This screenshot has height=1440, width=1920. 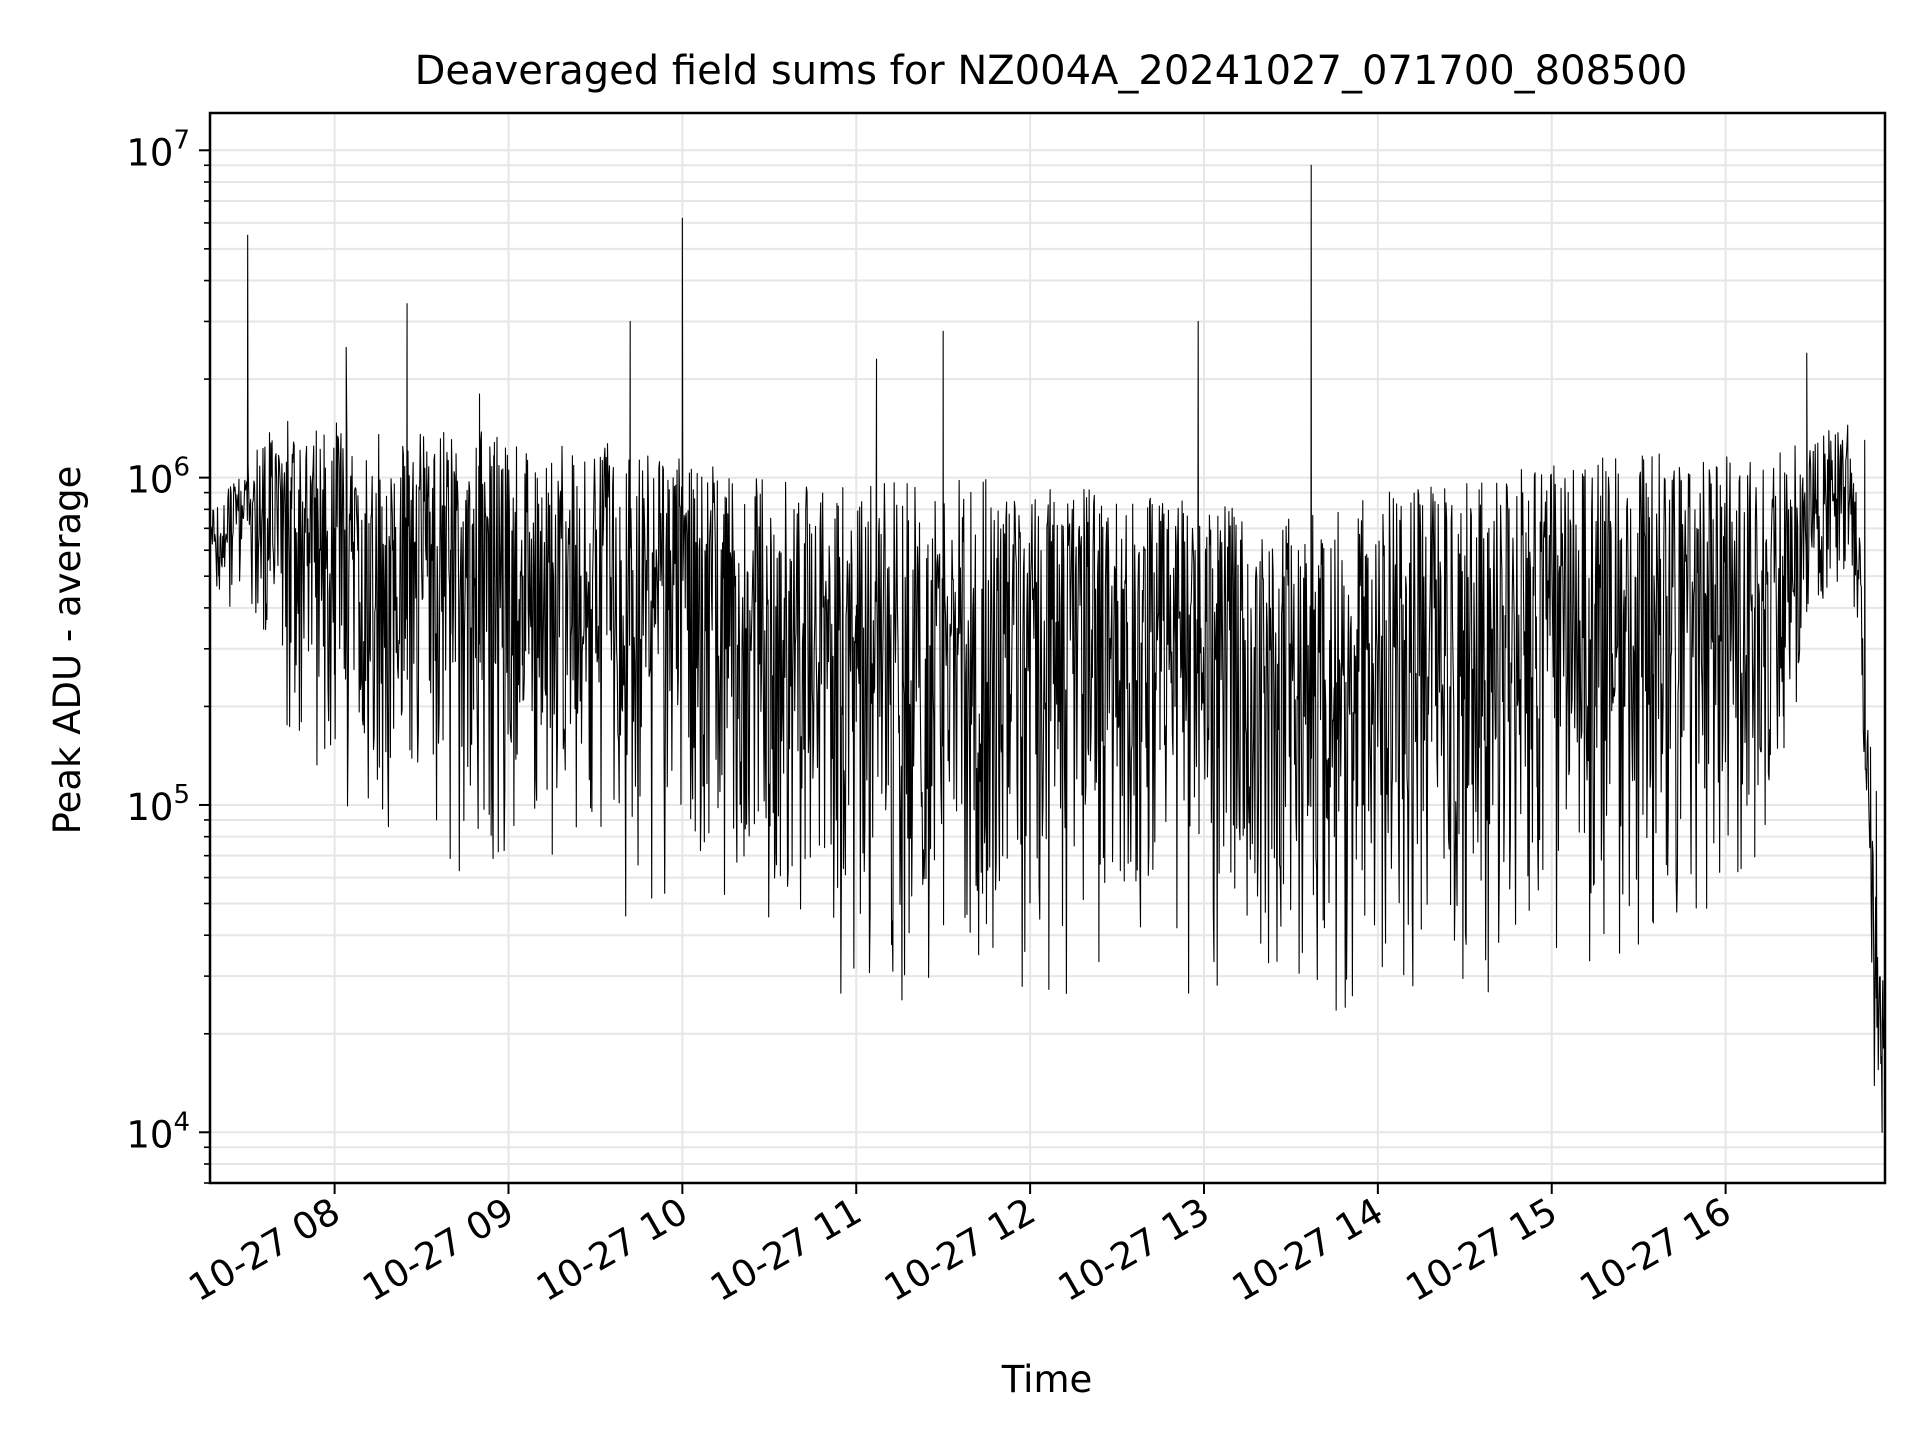 I want to click on y-tick-label: 10⁴, so click(x=158, y=1131).